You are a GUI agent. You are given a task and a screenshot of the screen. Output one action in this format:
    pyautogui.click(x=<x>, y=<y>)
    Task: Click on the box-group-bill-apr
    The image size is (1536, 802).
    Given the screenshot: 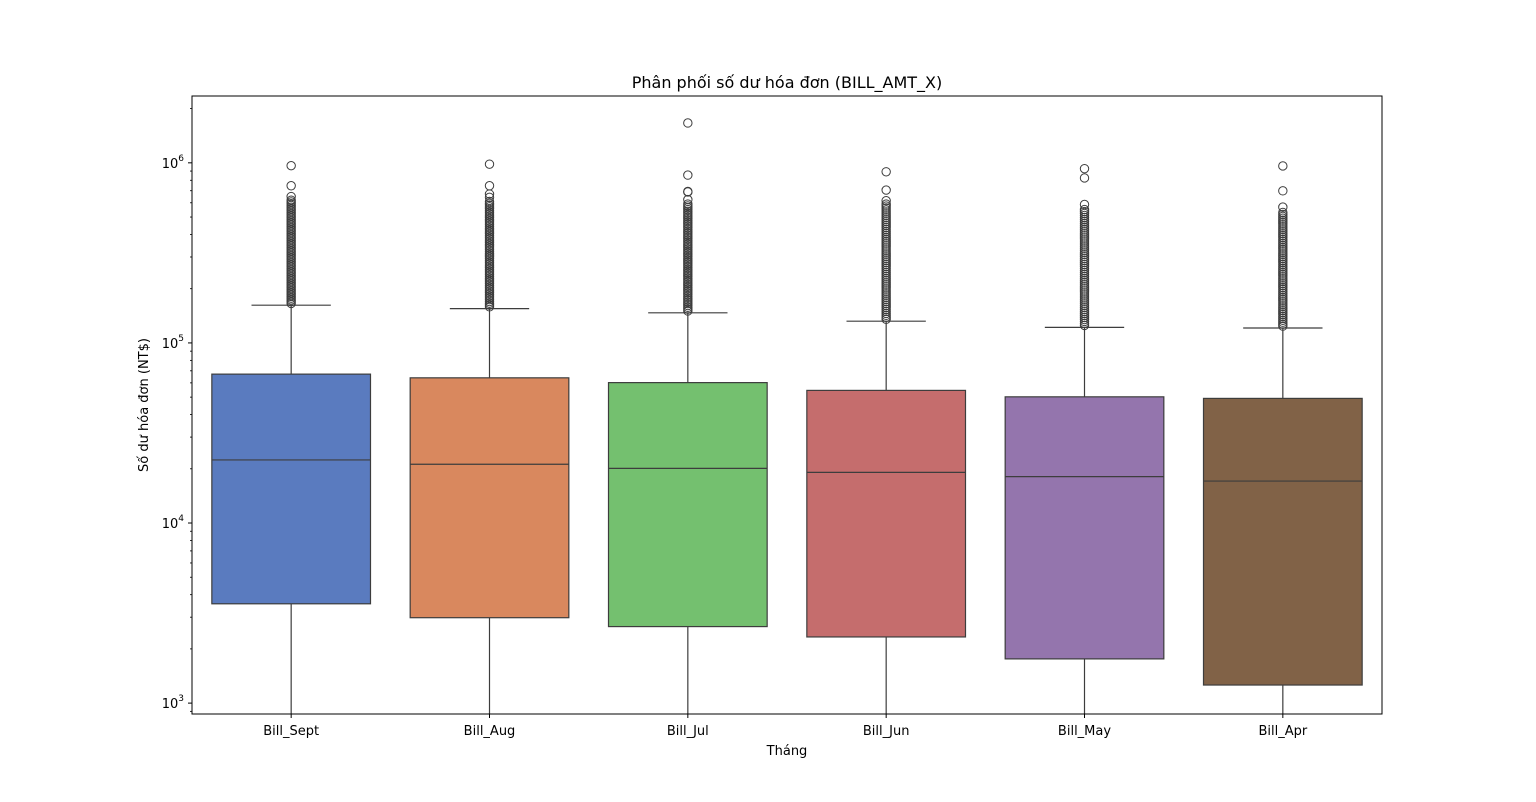 What is the action you would take?
    pyautogui.click(x=1282, y=437)
    